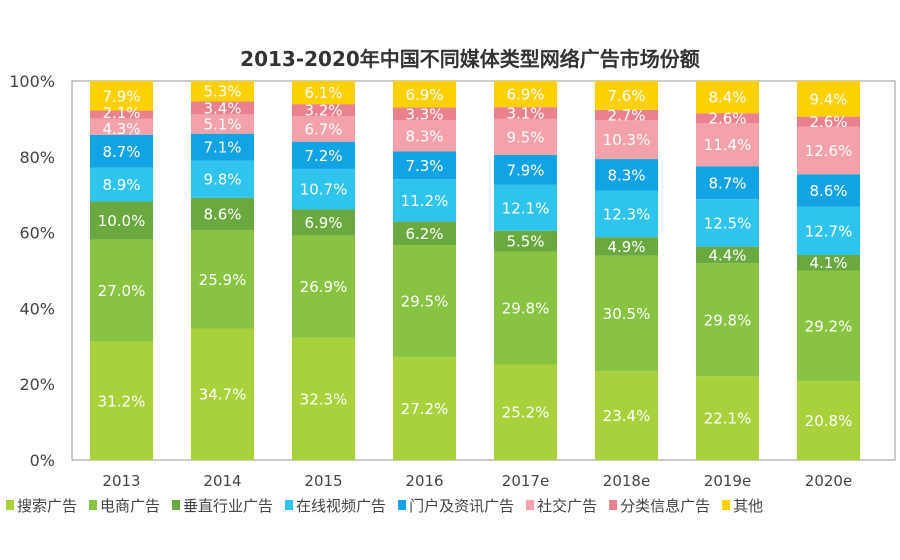 The width and height of the screenshot is (900, 560). Describe the element at coordinates (32, 81) in the screenshot. I see `y-tick-label: 100%` at that location.